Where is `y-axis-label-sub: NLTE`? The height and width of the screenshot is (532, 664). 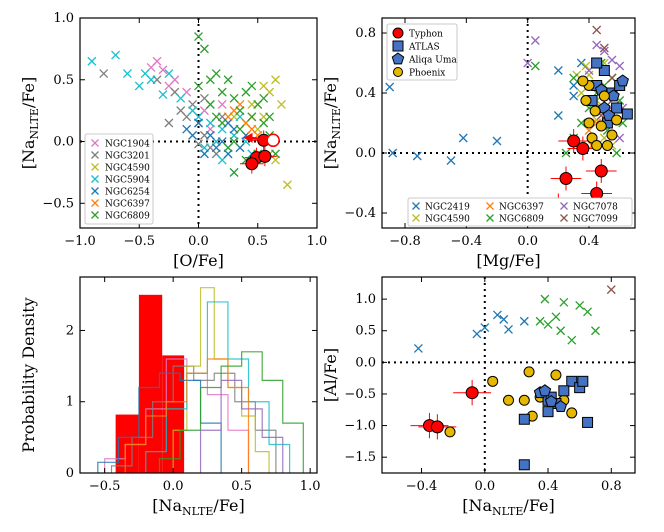
y-axis-label-sub: NLTE is located at coordinates (336, 123).